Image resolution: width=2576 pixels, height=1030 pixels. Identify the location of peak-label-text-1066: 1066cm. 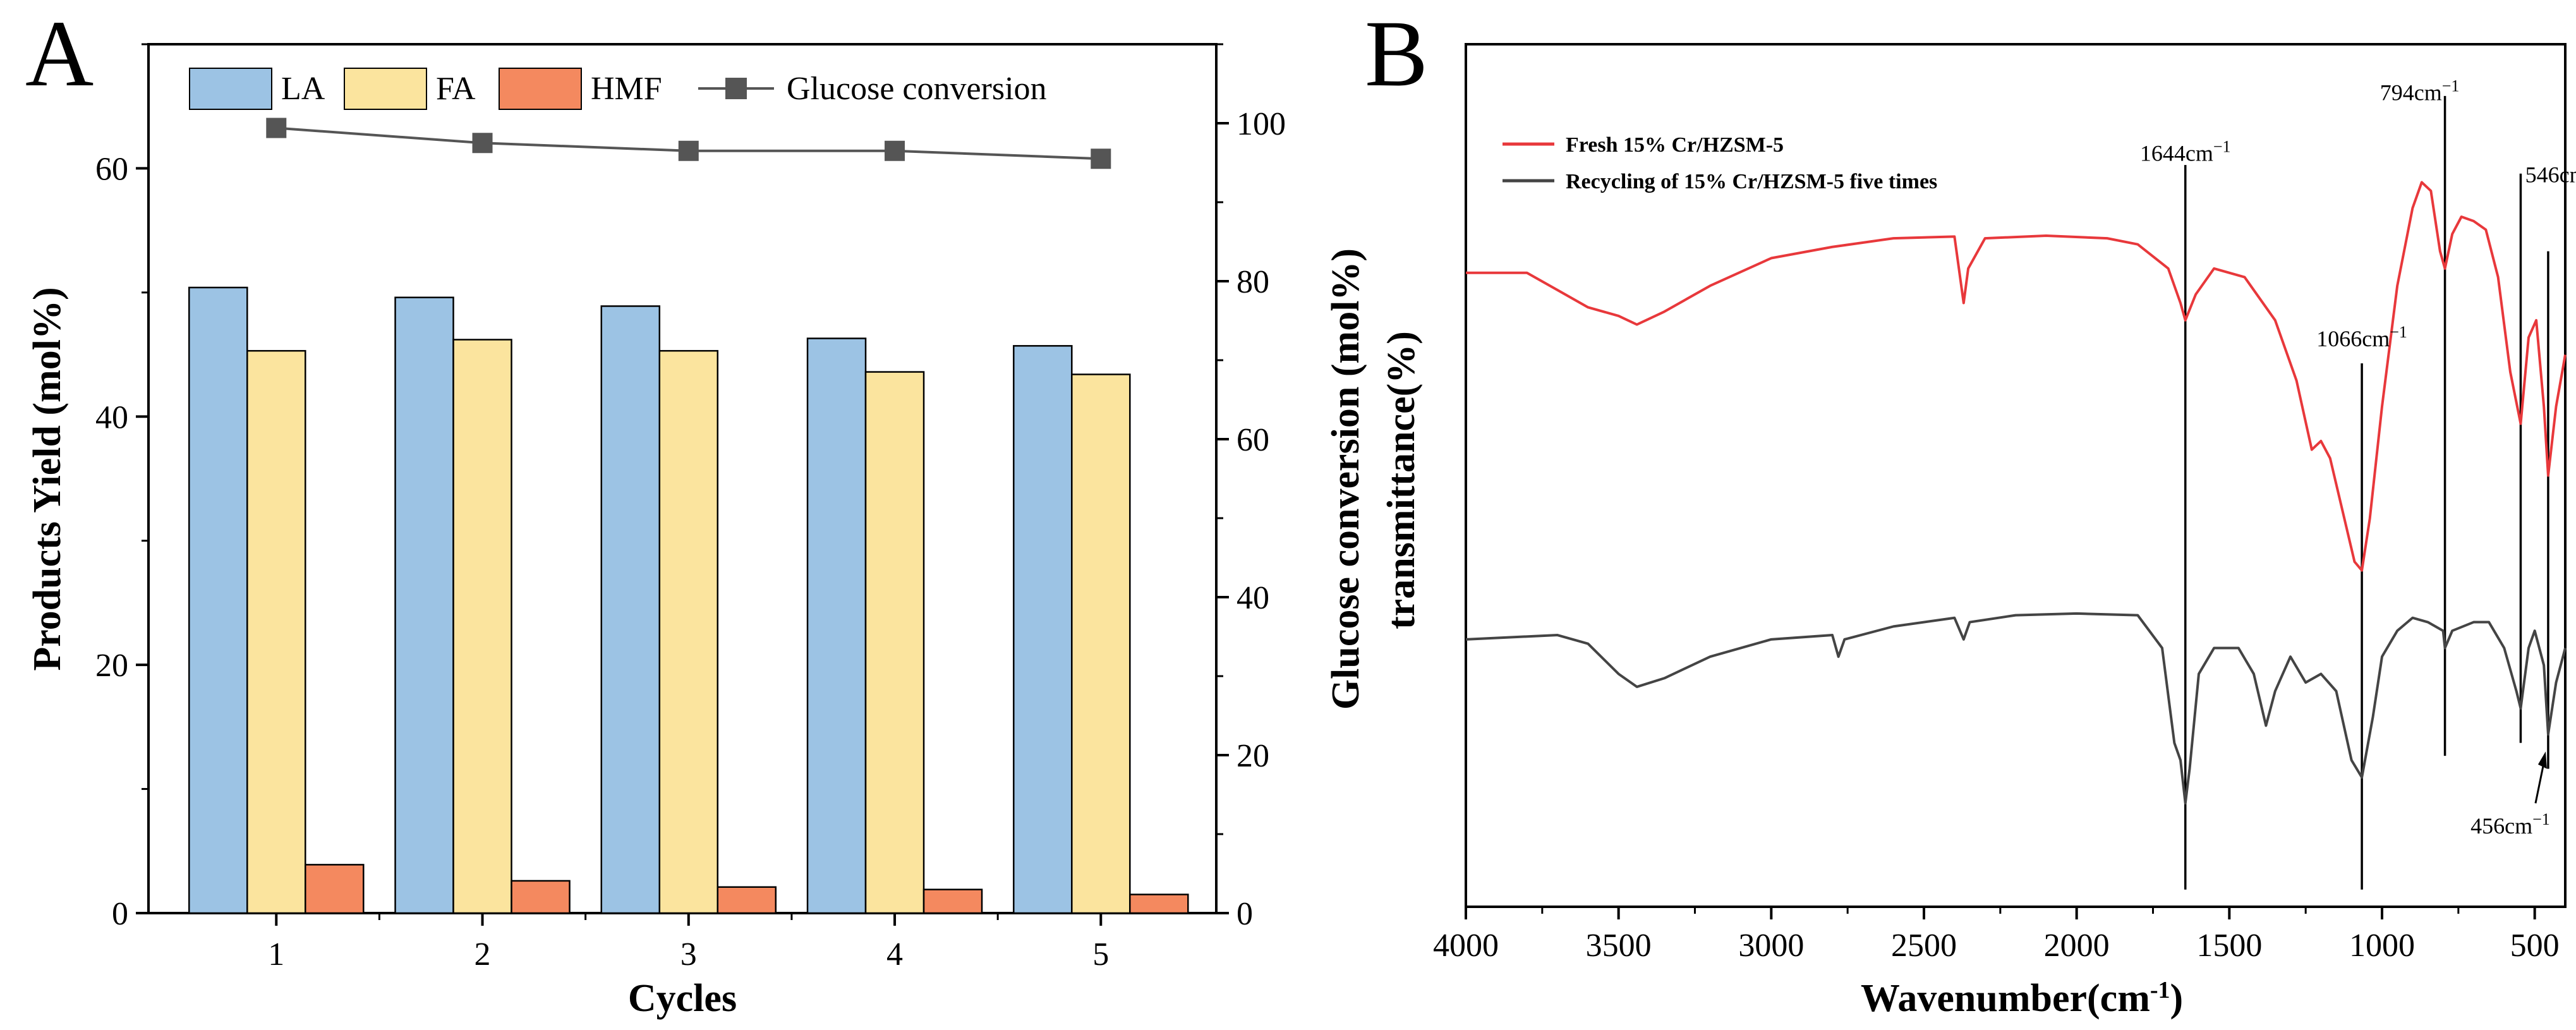
(2353, 338).